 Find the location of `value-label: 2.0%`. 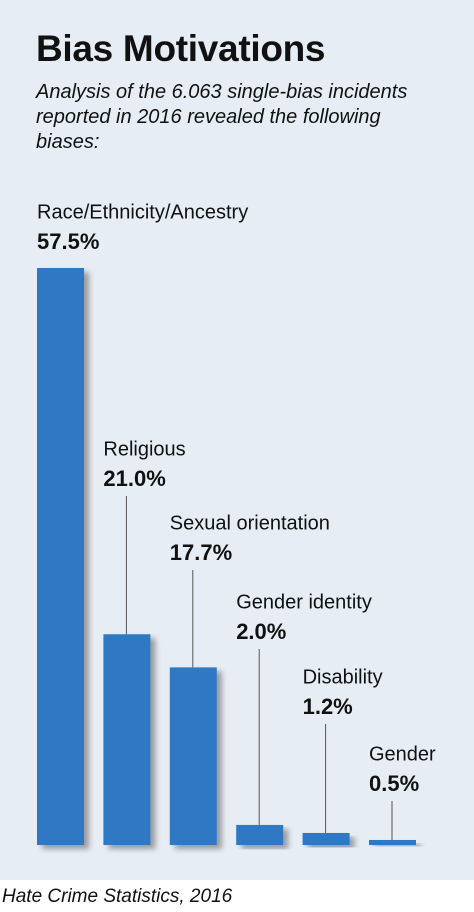

value-label: 2.0% is located at coordinates (261, 631).